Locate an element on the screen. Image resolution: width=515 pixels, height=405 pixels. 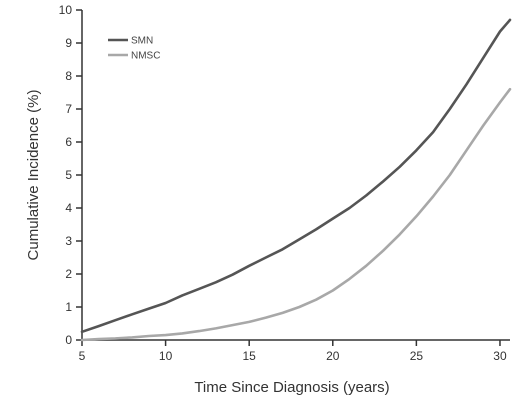
y-tick-label: 3 is located at coordinates (68, 241).